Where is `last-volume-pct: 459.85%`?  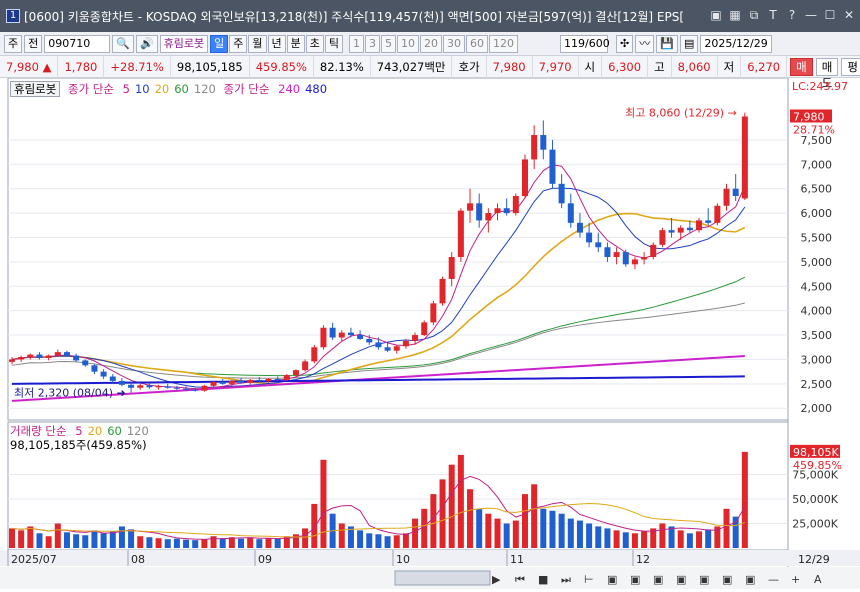
last-volume-pct: 459.85% is located at coordinates (817, 465).